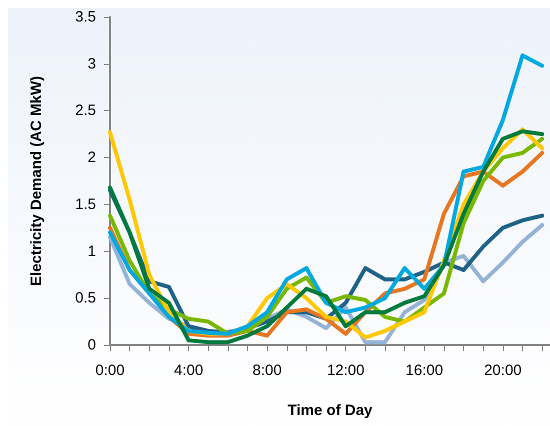 The height and width of the screenshot is (426, 550). I want to click on x-tick-label: 8:00, so click(267, 370).